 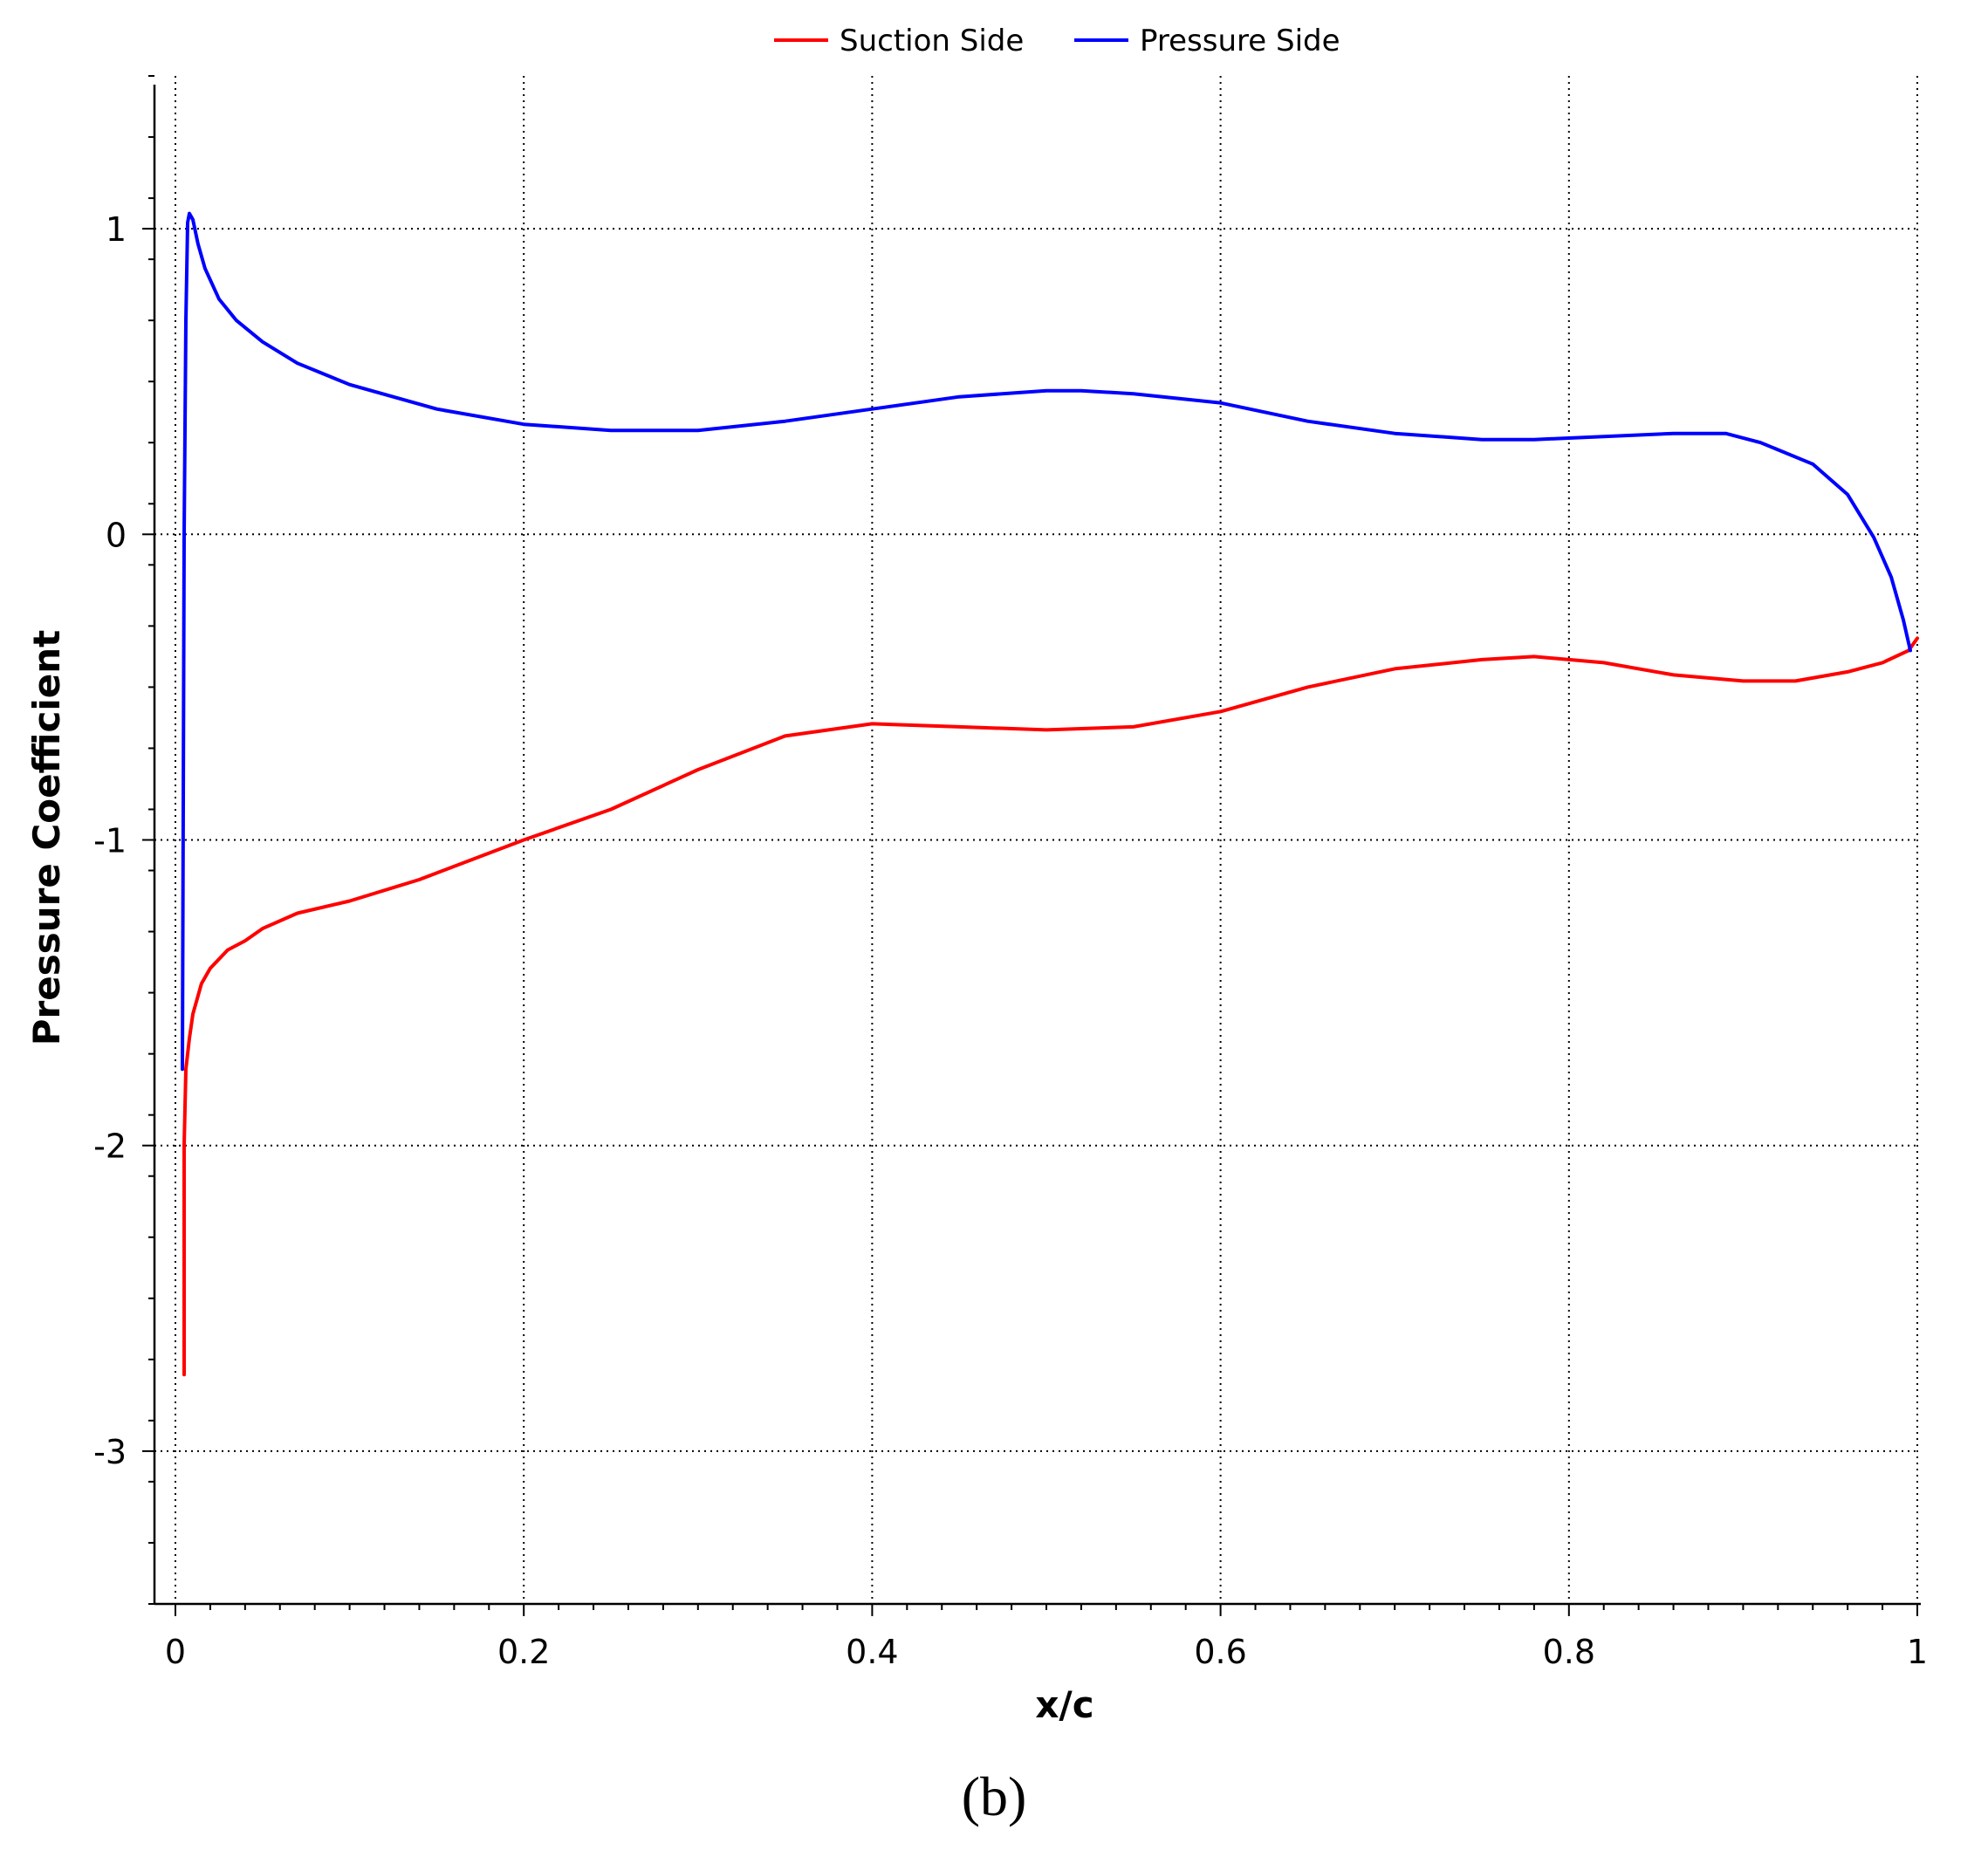 What do you see at coordinates (1220, 1652) in the screenshot?
I see `x-tick-label: 0.6` at bounding box center [1220, 1652].